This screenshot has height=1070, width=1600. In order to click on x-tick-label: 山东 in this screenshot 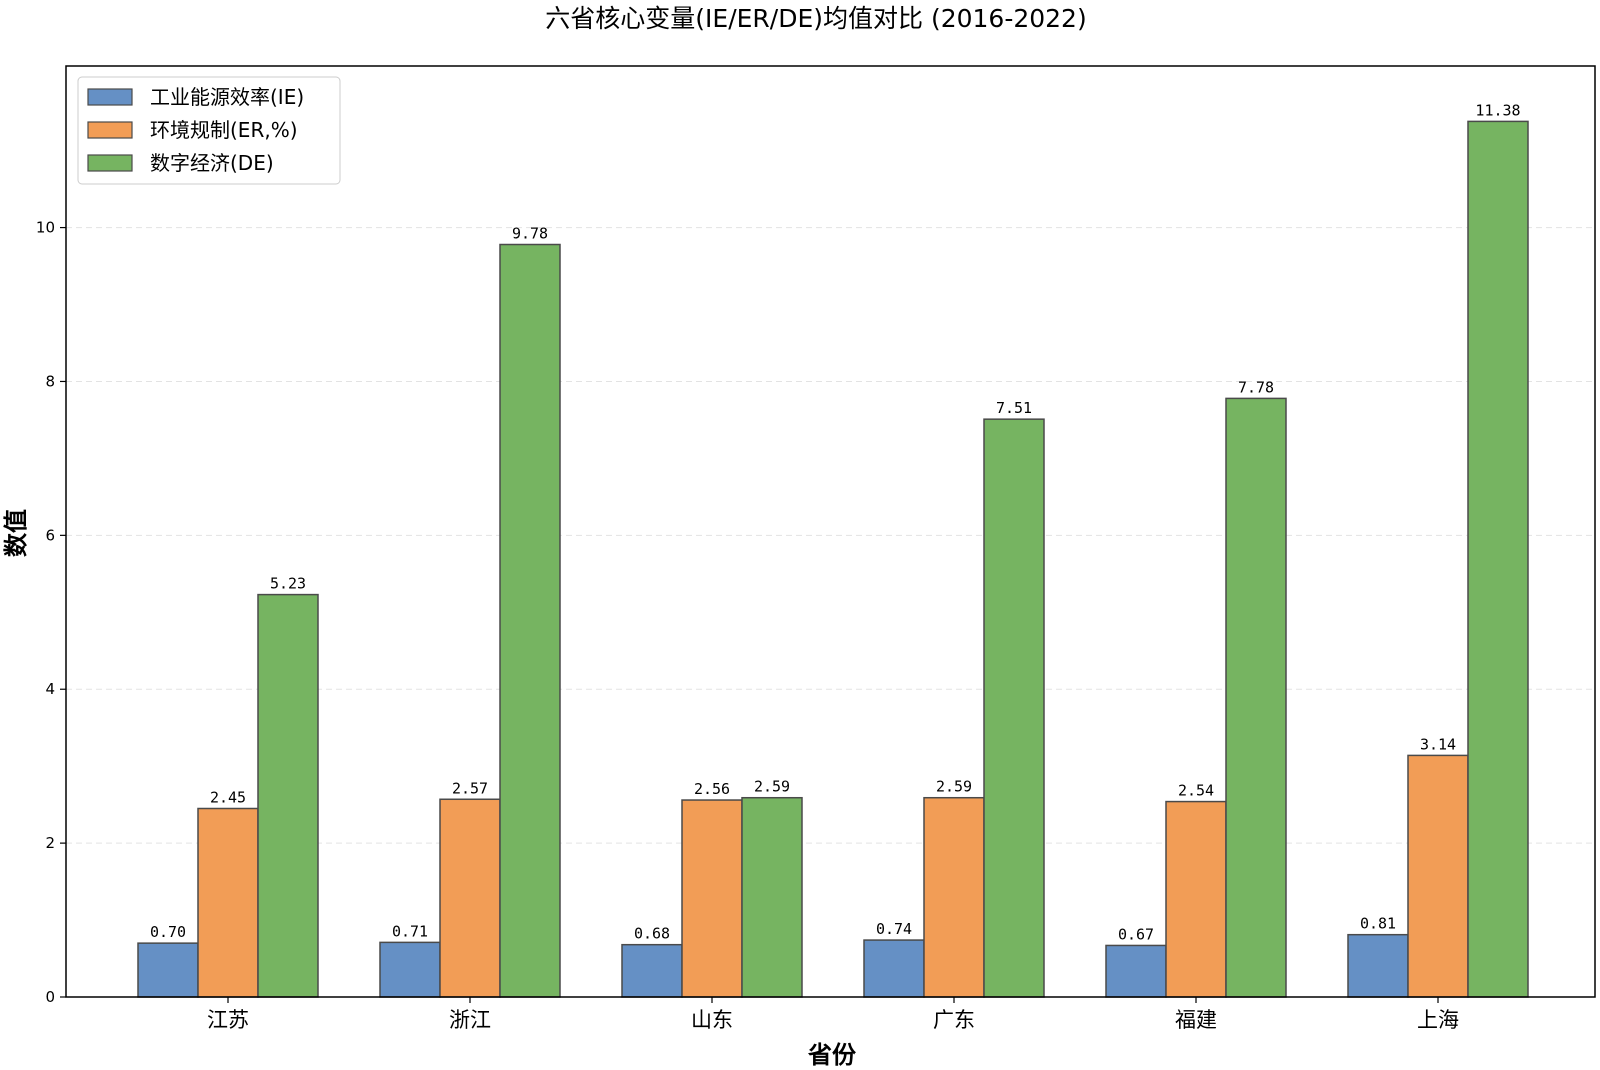, I will do `click(712, 1020)`.